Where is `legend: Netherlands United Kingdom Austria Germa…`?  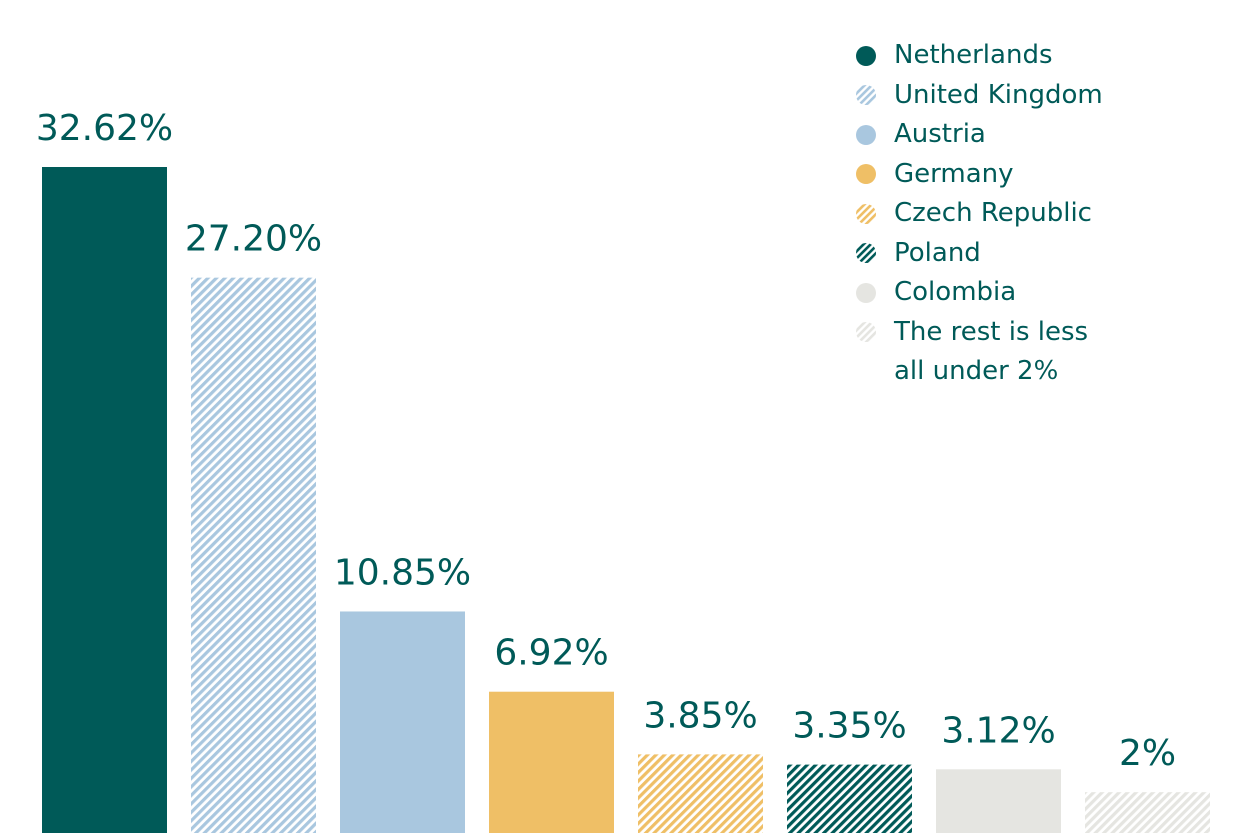 legend: Netherlands United Kingdom Austria Germa… is located at coordinates (1046, 214).